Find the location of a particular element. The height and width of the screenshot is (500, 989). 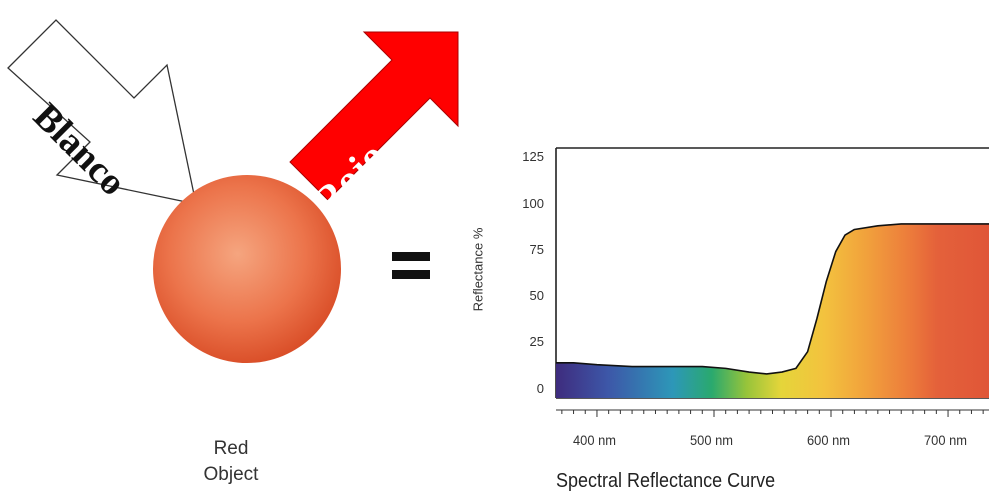

x-tick-label: 700 nm is located at coordinates (945, 440).